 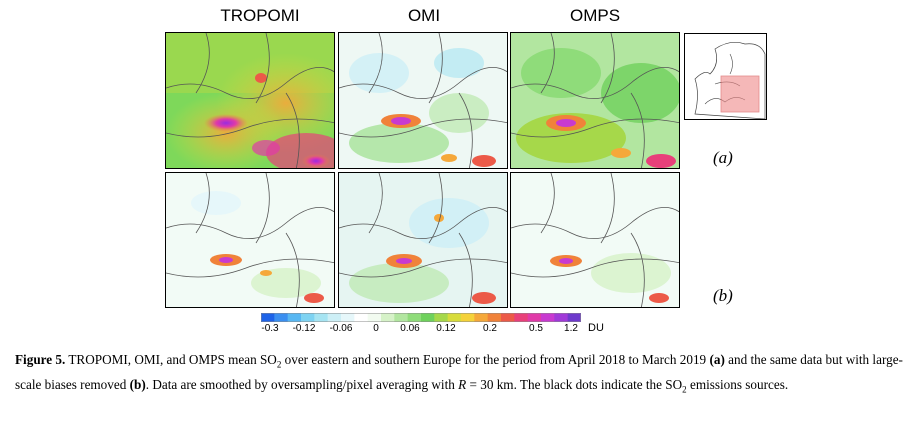 I want to click on map-omi-b, so click(x=423, y=240).